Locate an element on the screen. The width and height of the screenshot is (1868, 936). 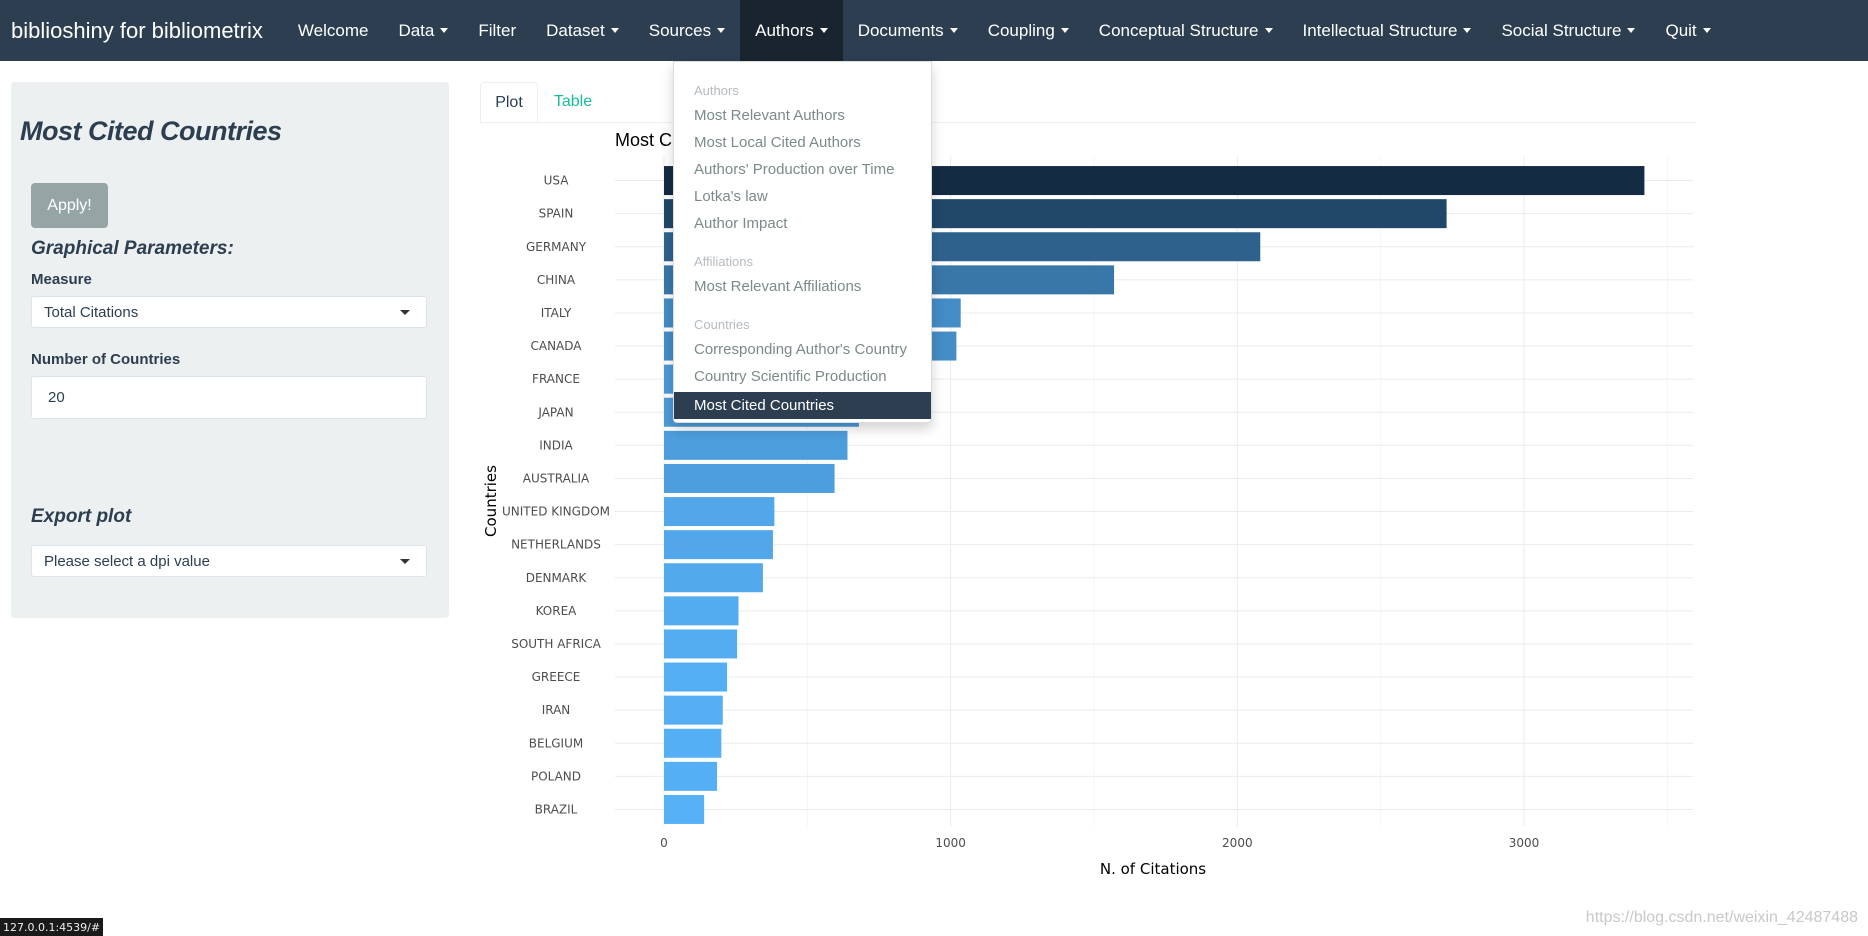
nav-label: Dataset is located at coordinates (575, 30).